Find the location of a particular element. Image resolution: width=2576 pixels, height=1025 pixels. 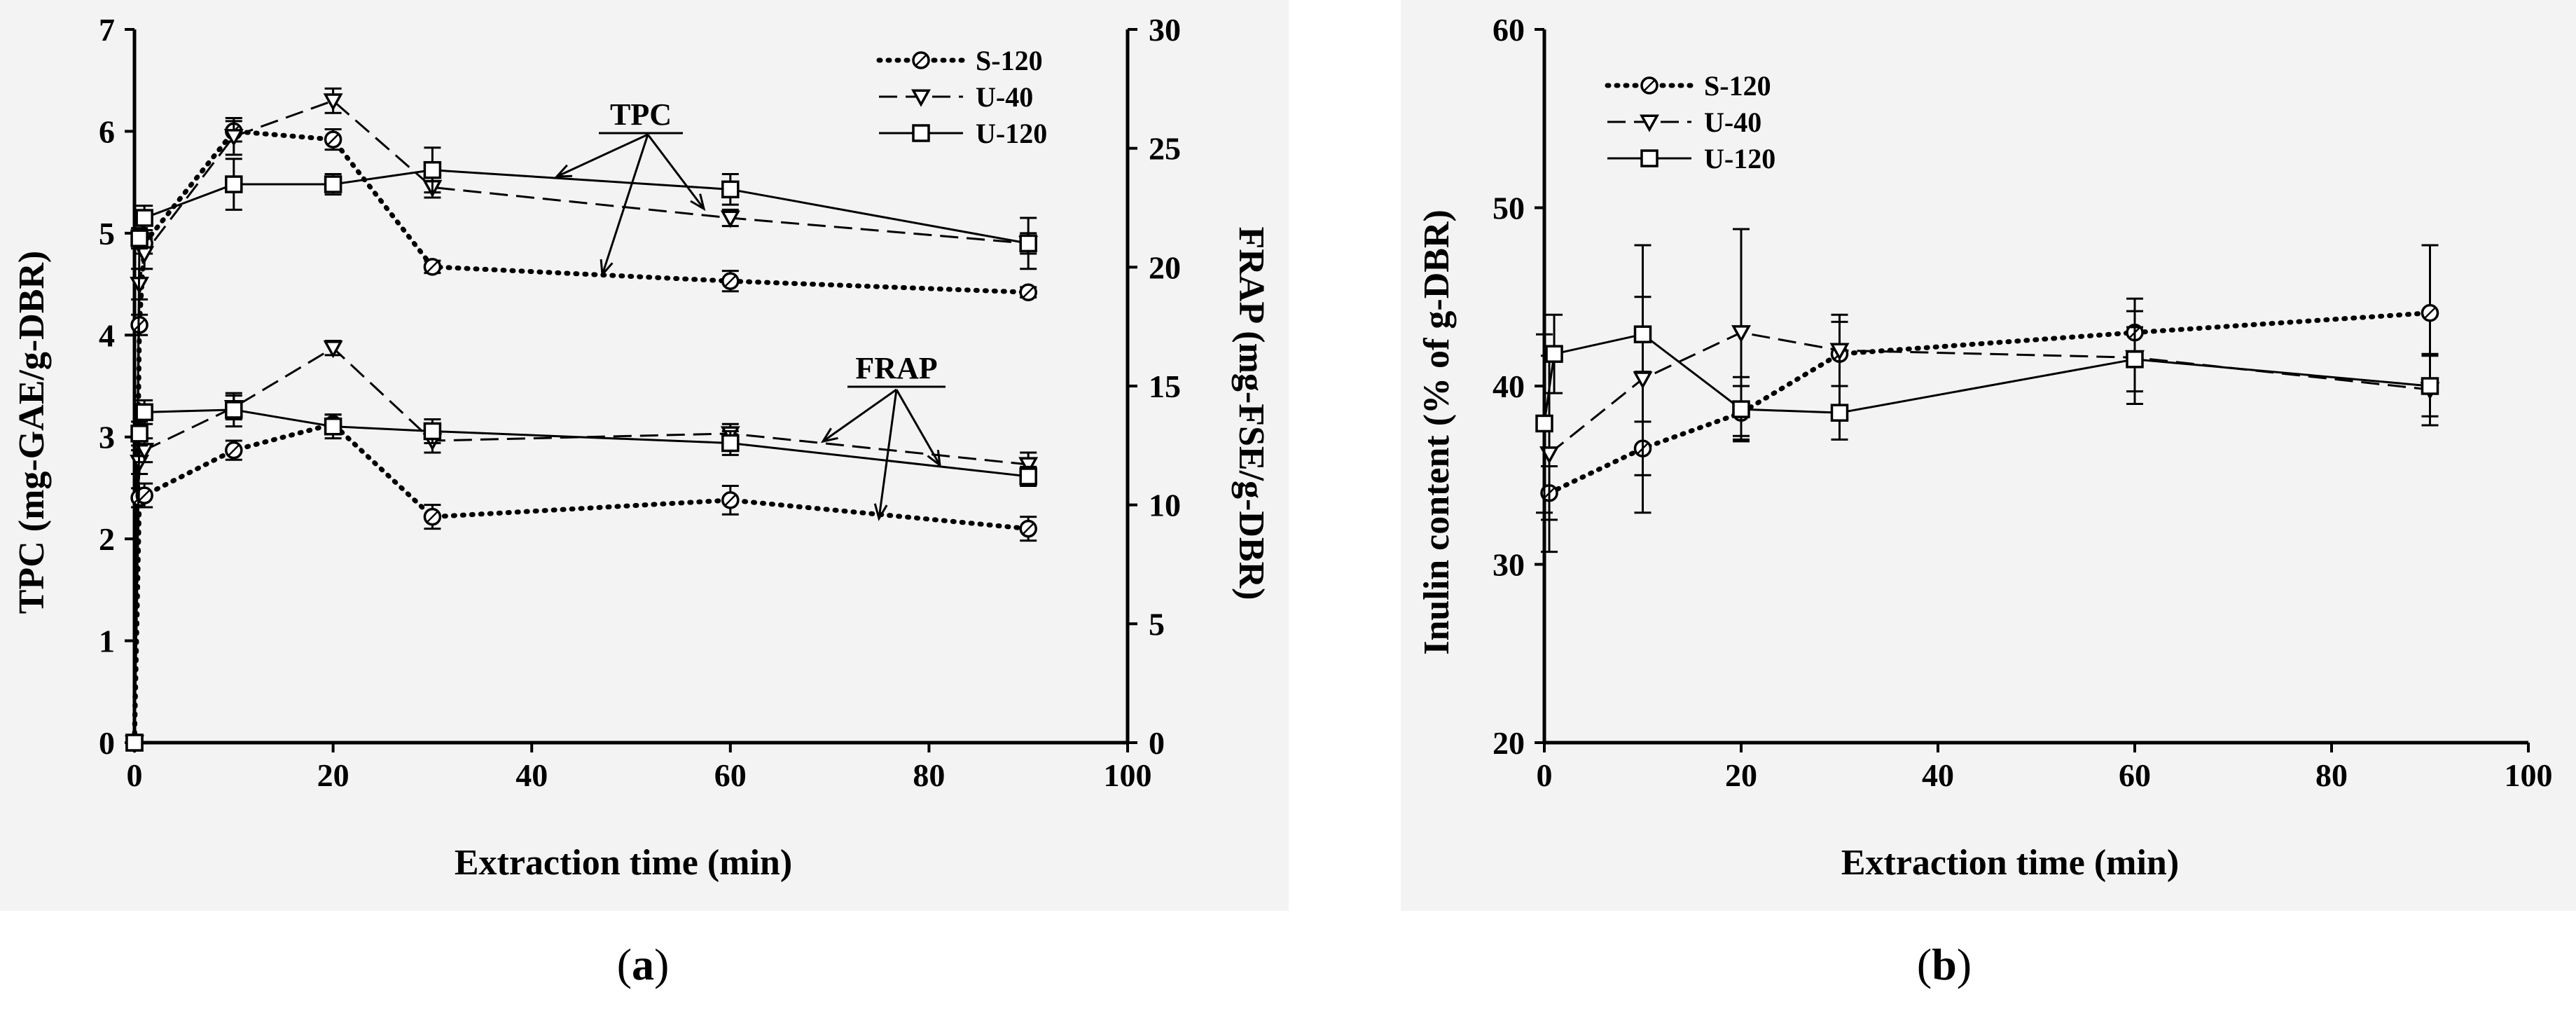

chart-b-y-tick-label: 20 is located at coordinates (1509, 743).